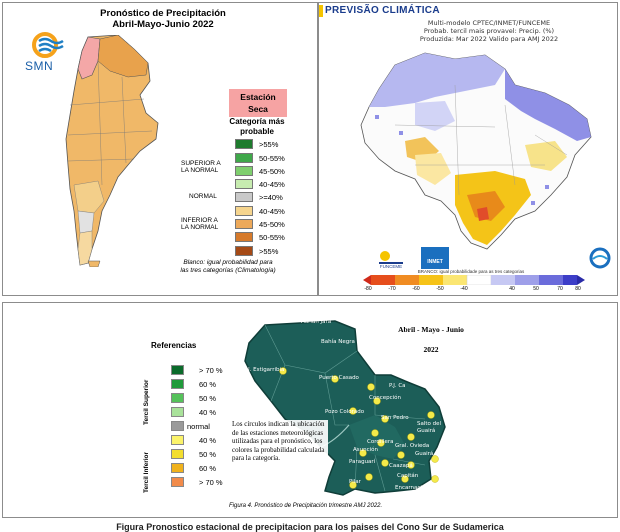 This screenshot has height=532, width=620. Describe the element at coordinates (257, 121) in the screenshot. I see `legend-title-line1: Categoría más` at that location.